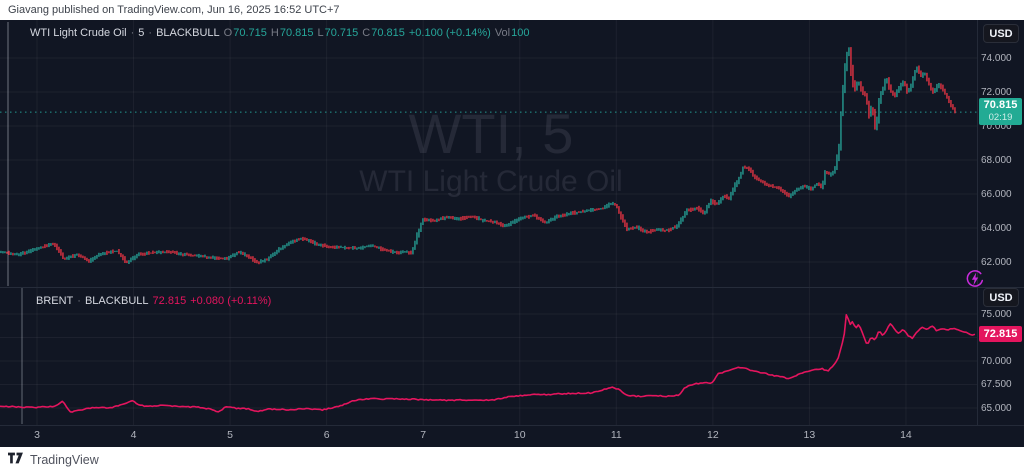 This screenshot has height=472, width=1024. I want to click on time-tick-label: 13, so click(809, 435).